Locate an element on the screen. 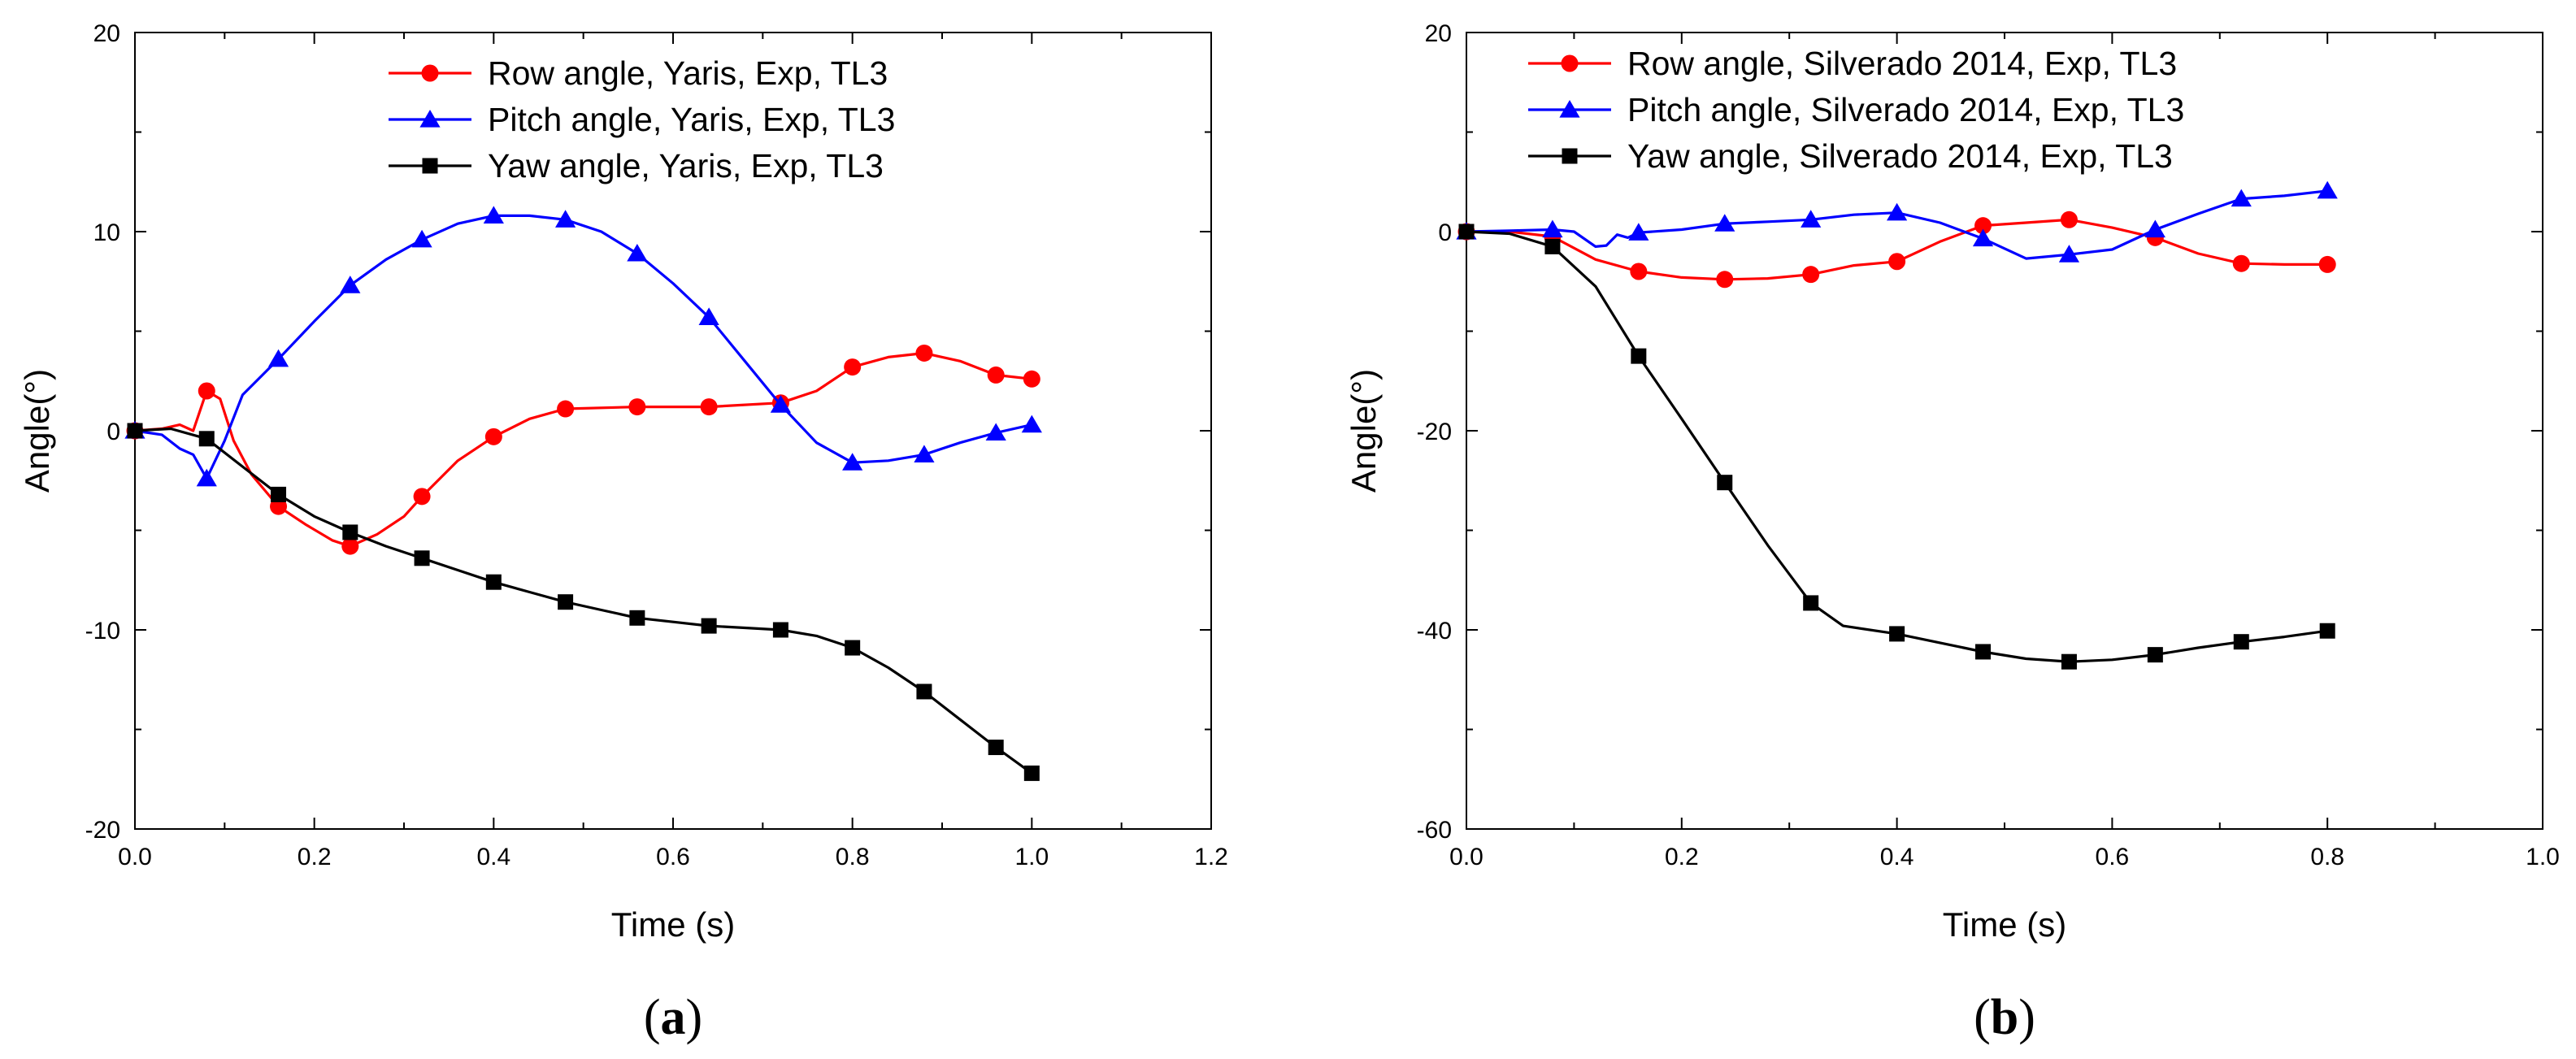 This screenshot has width=2576, height=1059. legend-label-pitch-angle-silverado-2014-exp-tl3: Pitch angle, Silverado 2014, Exp, TL3 is located at coordinates (1905, 109).